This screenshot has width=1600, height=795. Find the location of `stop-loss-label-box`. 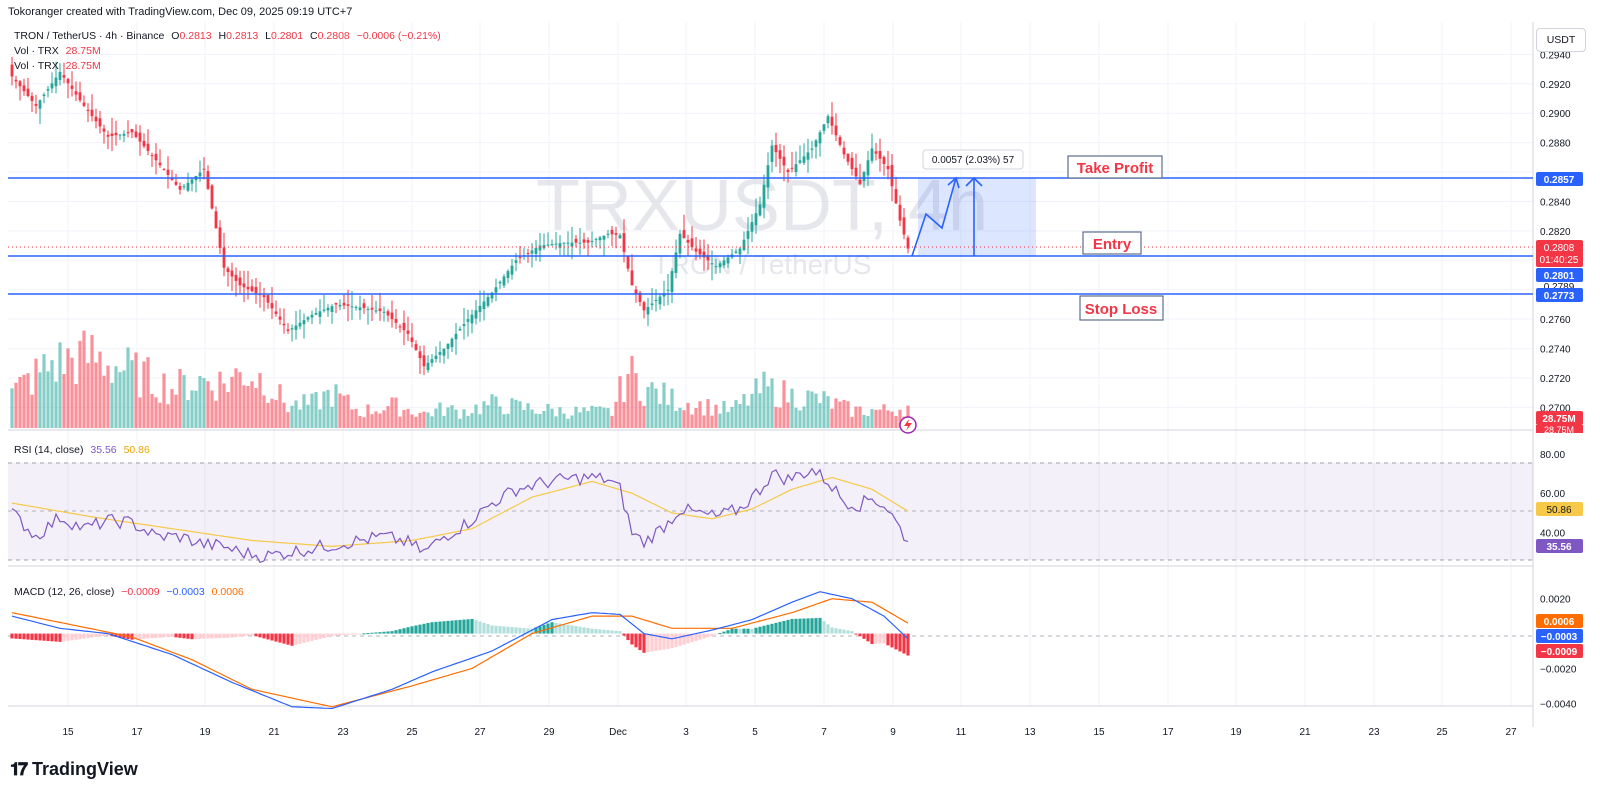

stop-loss-label-box is located at coordinates (1121, 308).